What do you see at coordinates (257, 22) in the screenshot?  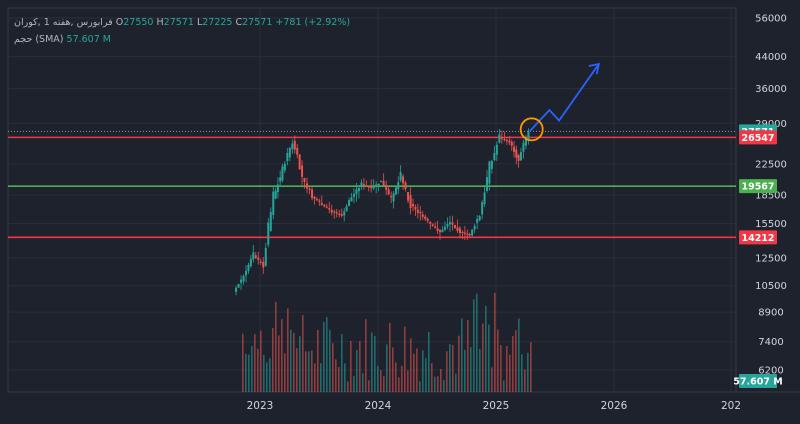 I see `legend-close: 27571` at bounding box center [257, 22].